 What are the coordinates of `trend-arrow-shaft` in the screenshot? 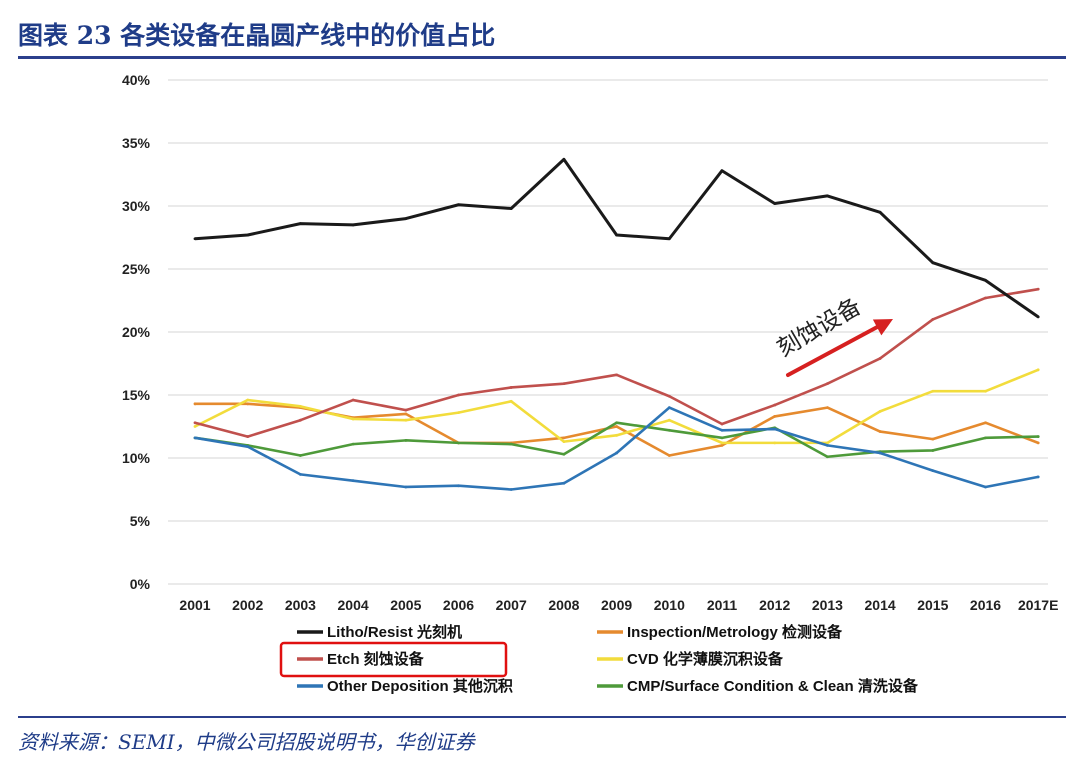 It's located at (834, 350).